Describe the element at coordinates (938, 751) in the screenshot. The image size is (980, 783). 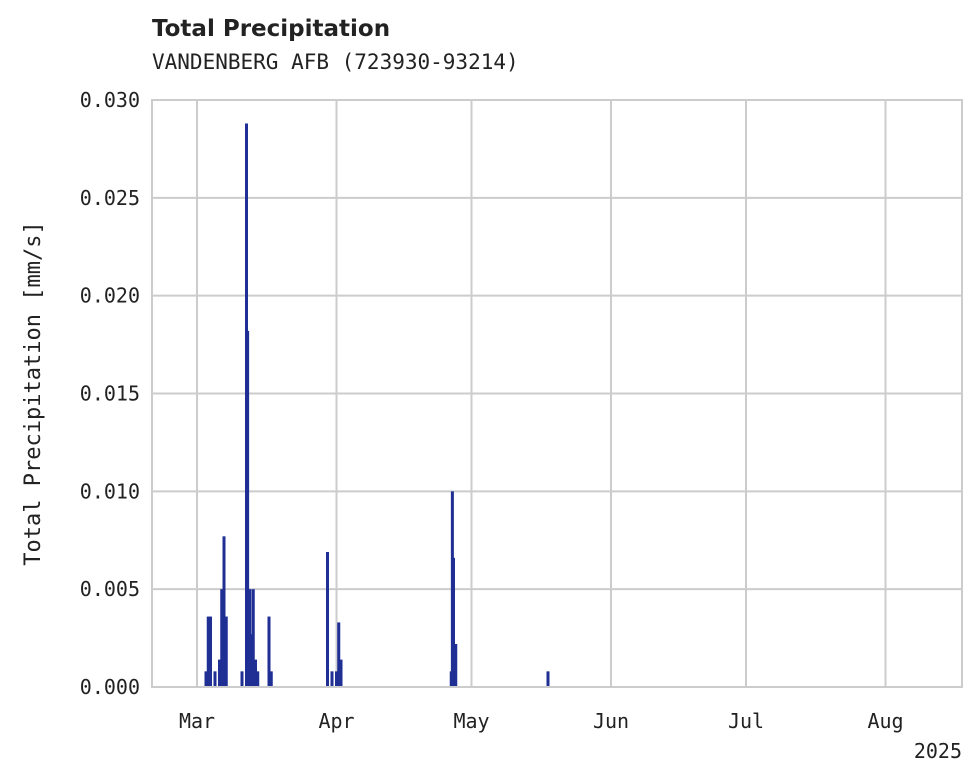
I see `year-label: 2025` at that location.